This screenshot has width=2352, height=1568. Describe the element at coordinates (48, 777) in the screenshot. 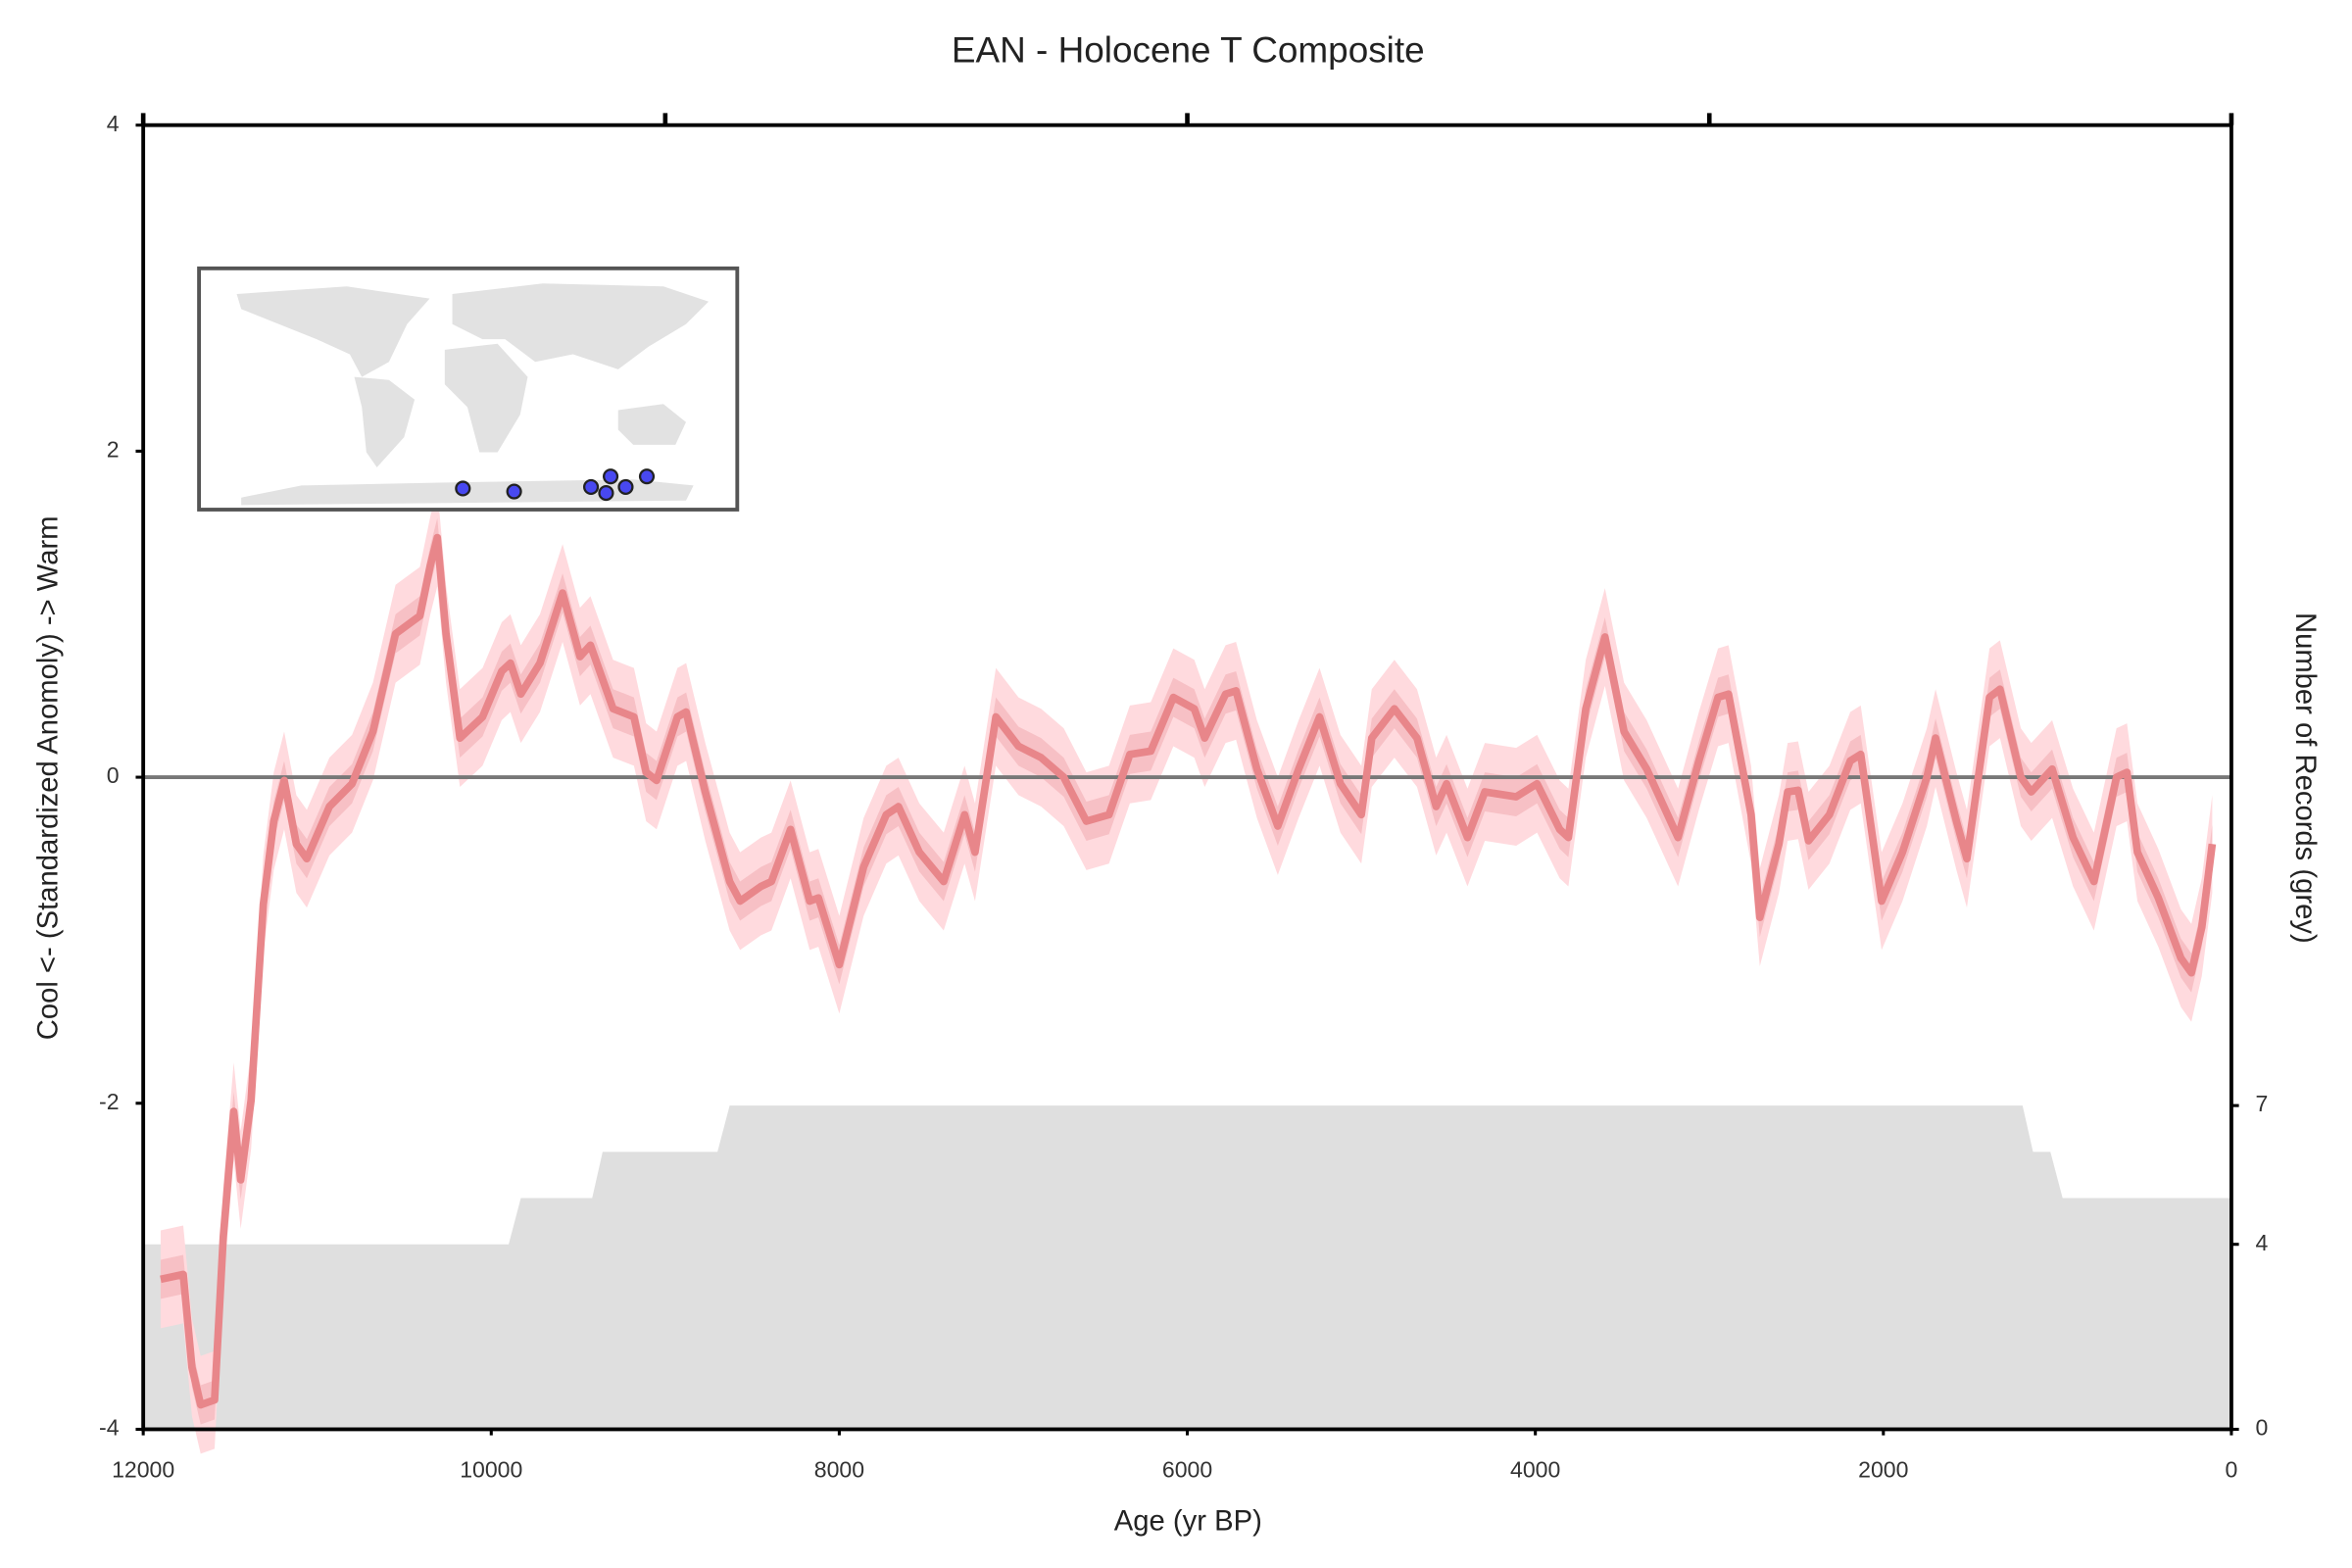

I see `y-axis-label: Cool <- (Standardized Anomoly) -> Warm` at that location.